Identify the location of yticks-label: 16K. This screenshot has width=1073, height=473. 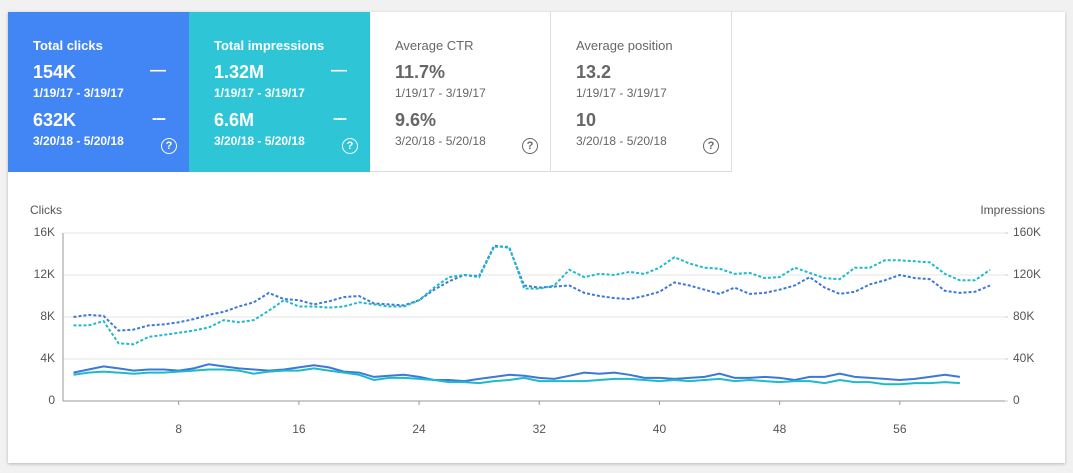
(44, 232).